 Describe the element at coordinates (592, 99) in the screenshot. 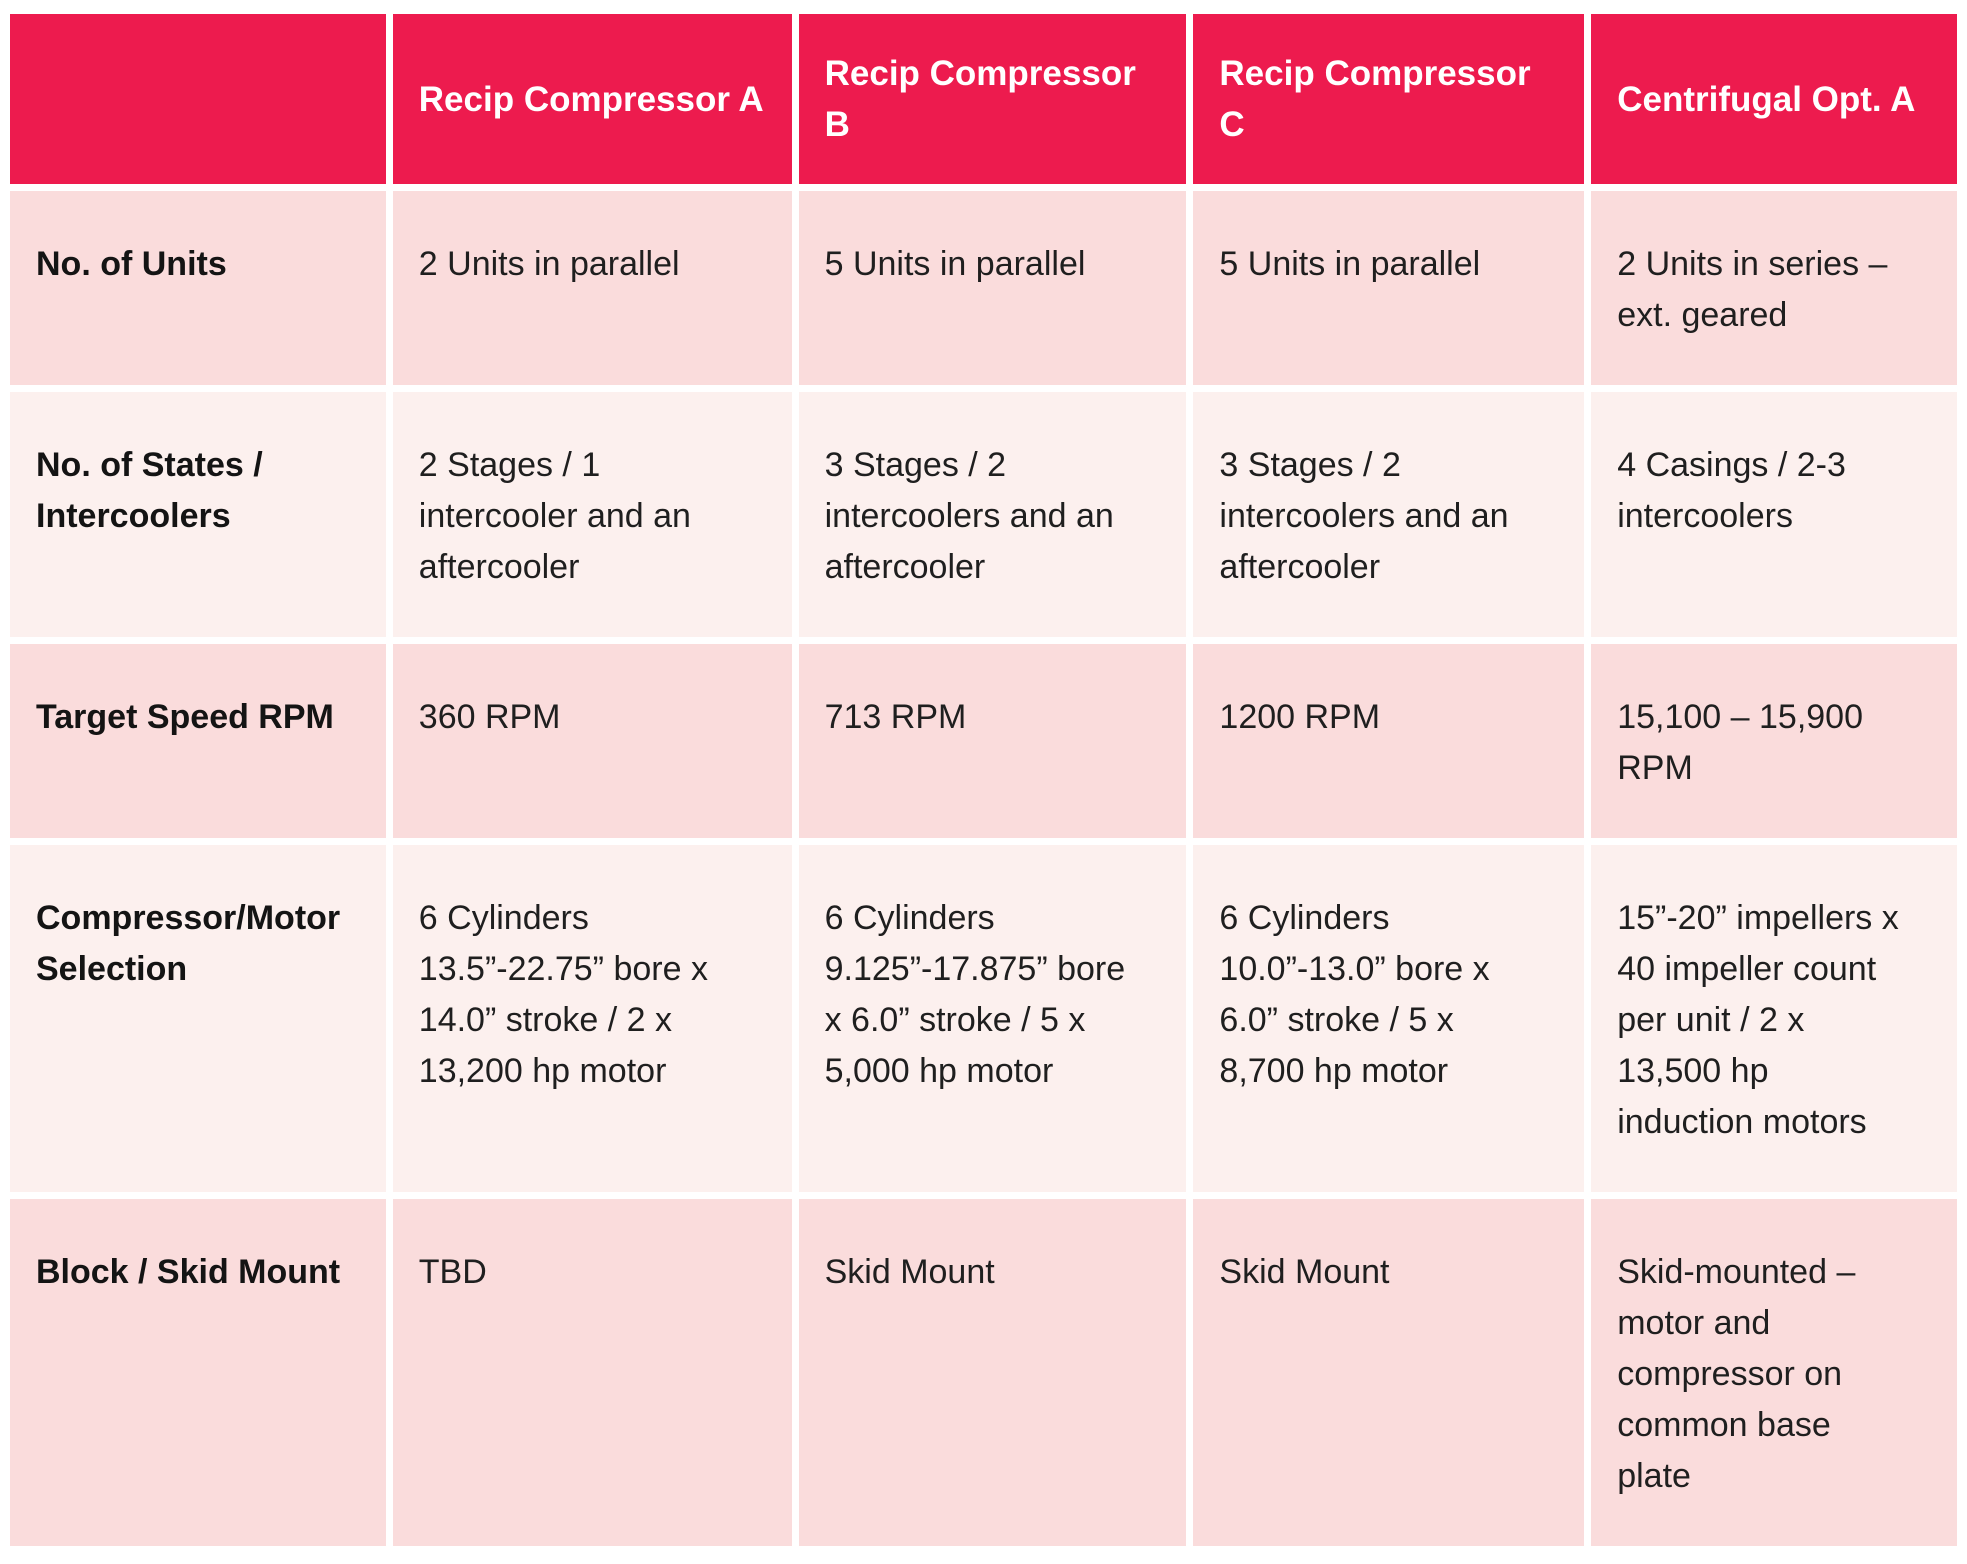

I see `column-header-recip-a: Recip Compressor A` at that location.